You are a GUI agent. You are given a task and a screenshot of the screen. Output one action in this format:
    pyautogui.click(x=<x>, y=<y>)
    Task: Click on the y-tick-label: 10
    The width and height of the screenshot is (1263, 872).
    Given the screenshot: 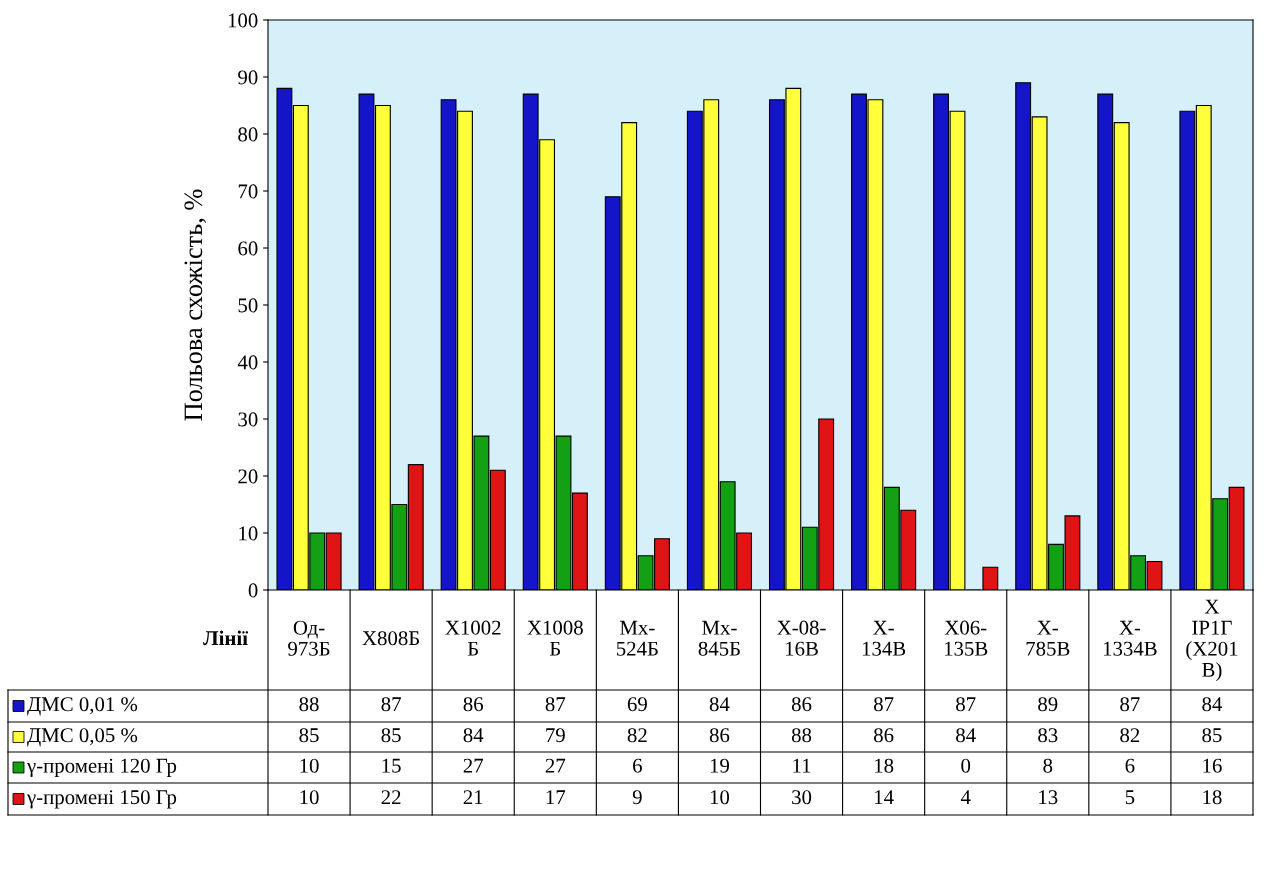 What is the action you would take?
    pyautogui.click(x=248, y=533)
    